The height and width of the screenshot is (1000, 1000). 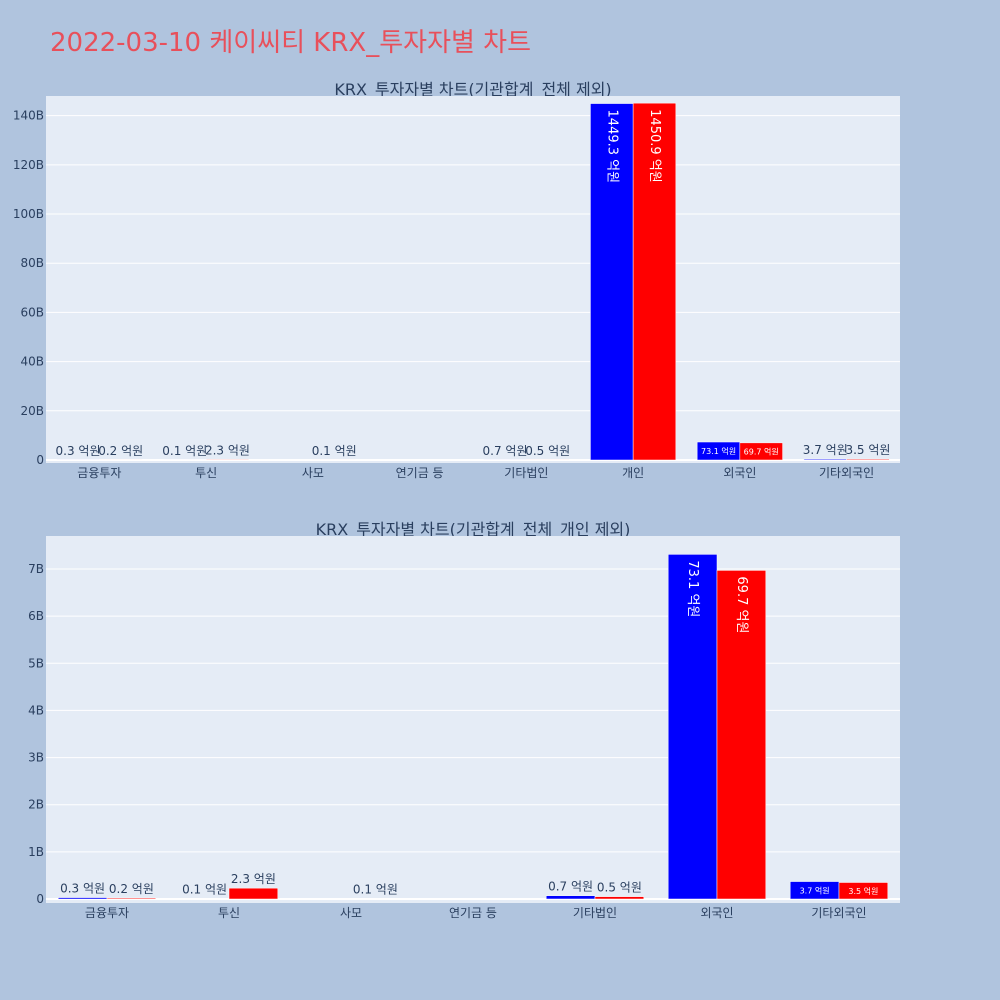 I want to click on y-tick-label: 7B, so click(x=36, y=569).